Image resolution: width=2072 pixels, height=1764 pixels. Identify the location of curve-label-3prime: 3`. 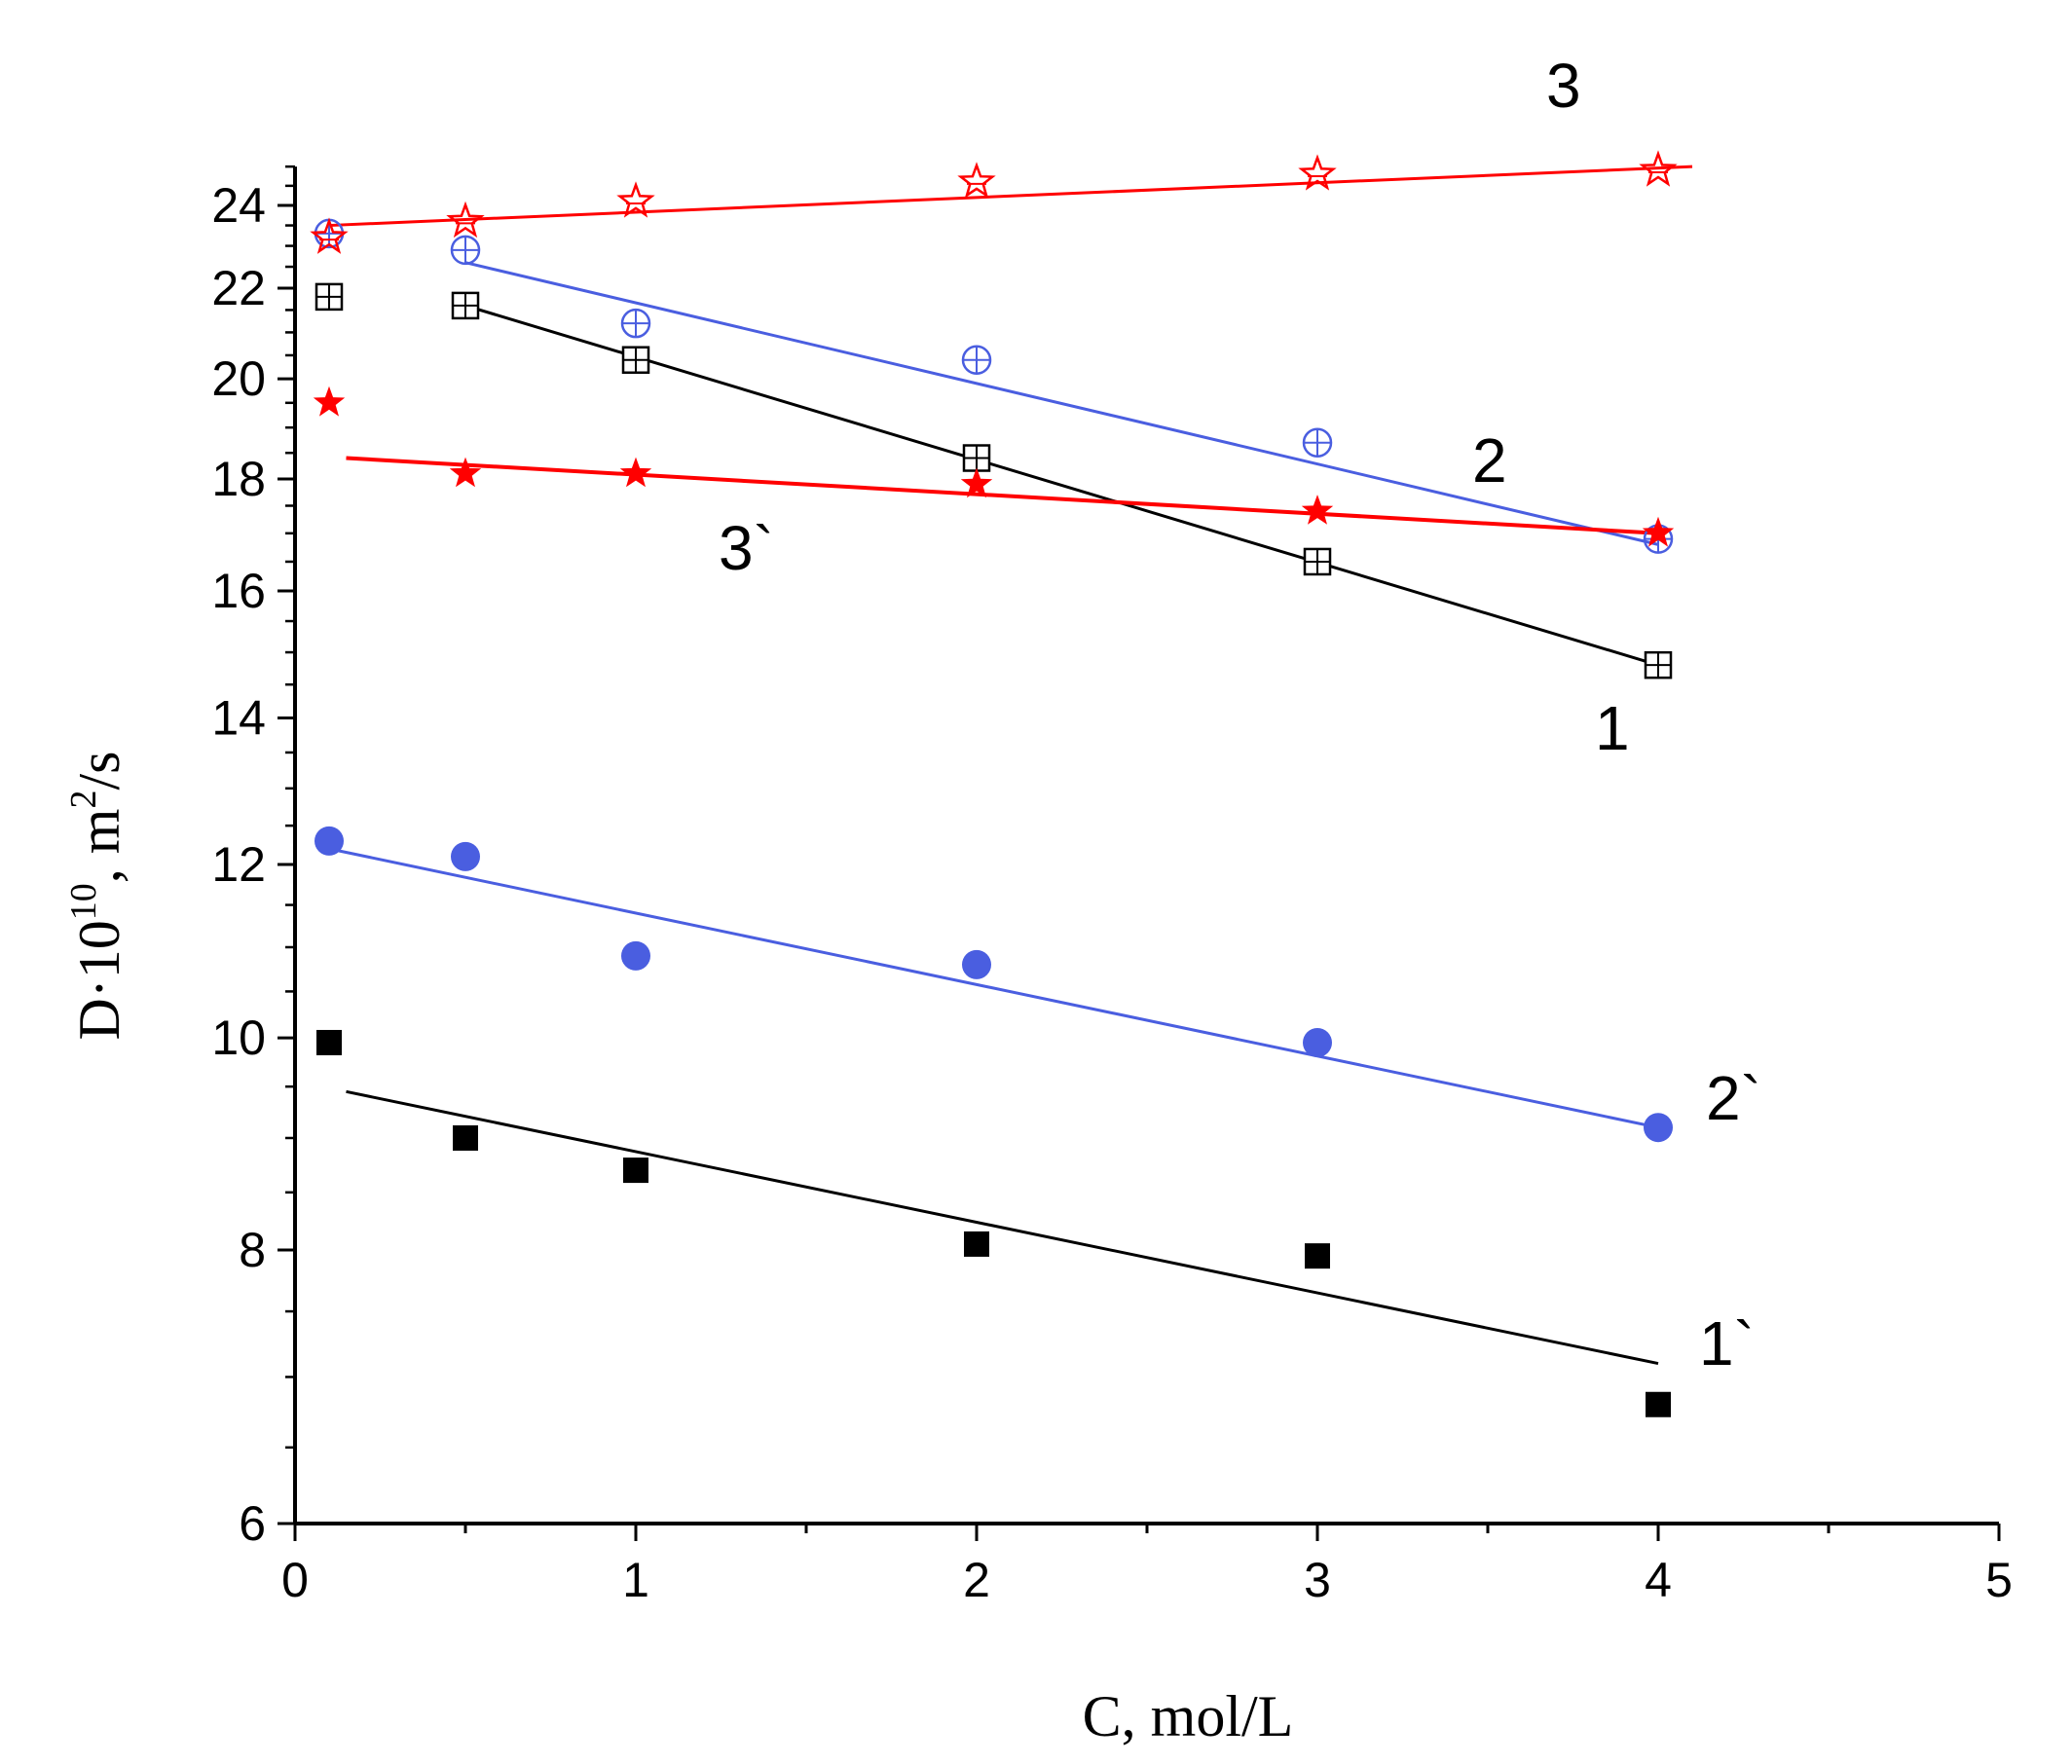
(746, 548).